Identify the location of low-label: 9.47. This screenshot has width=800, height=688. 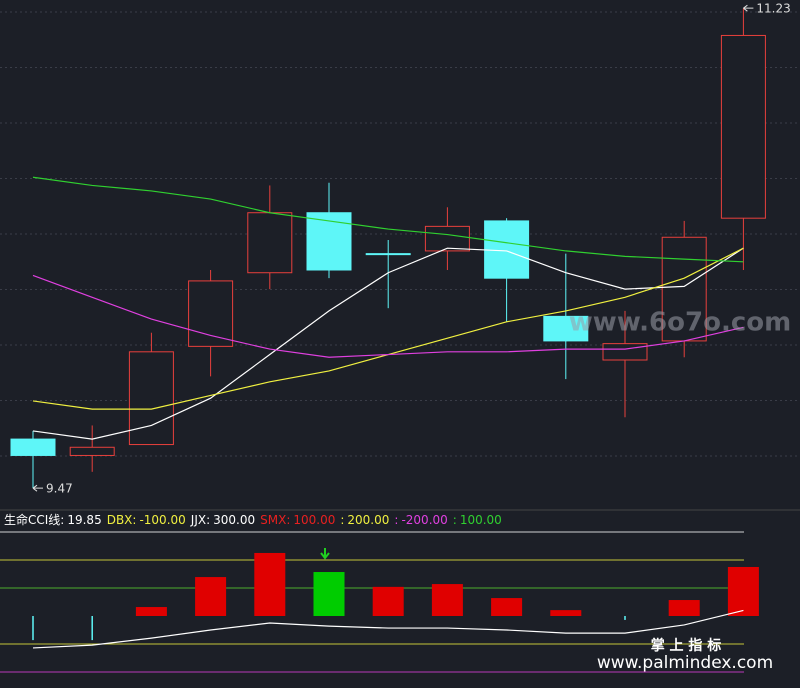
(59, 489).